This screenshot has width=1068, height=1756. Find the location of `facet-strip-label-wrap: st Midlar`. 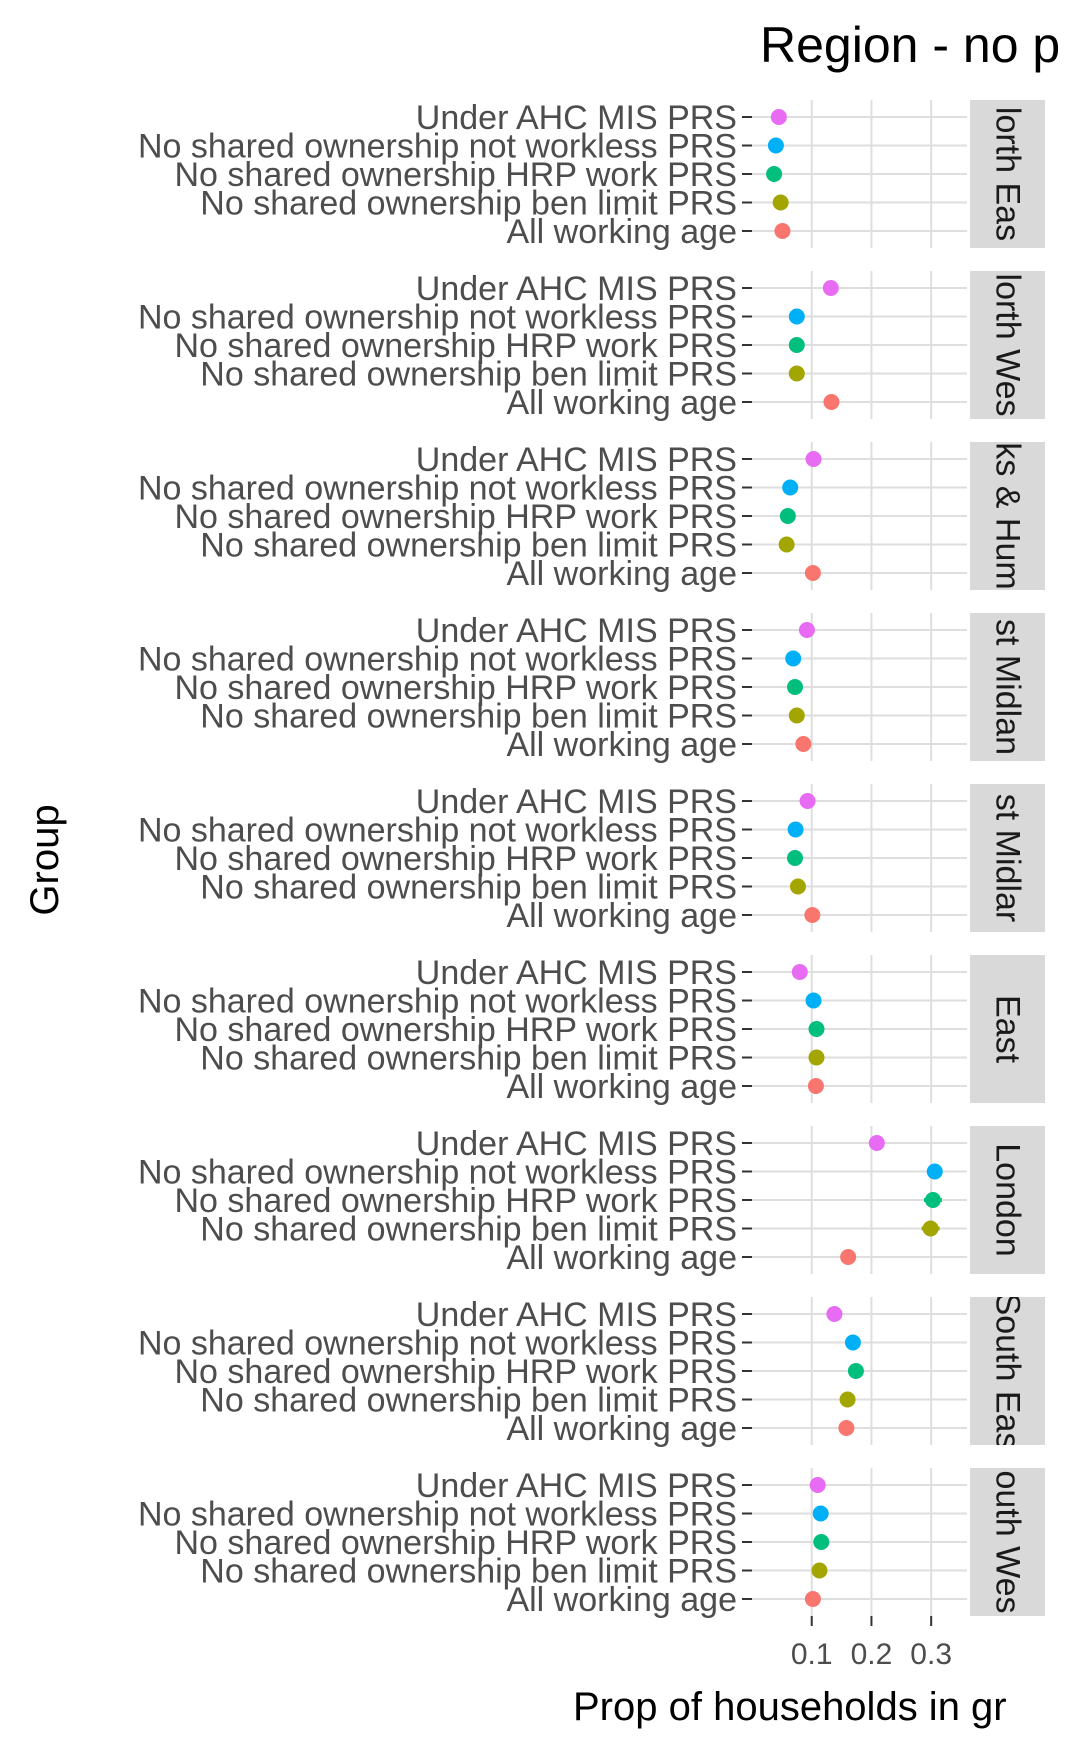

facet-strip-label-wrap: st Midlar is located at coordinates (1008, 858).